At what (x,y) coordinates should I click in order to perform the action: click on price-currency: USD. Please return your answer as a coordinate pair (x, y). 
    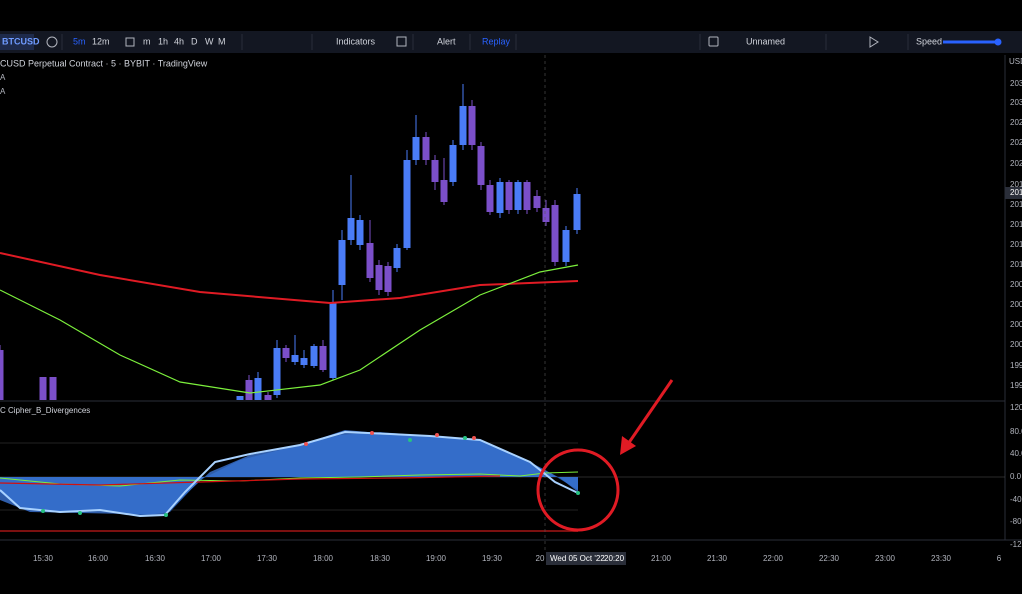
    Looking at the image, I should click on (1015, 61).